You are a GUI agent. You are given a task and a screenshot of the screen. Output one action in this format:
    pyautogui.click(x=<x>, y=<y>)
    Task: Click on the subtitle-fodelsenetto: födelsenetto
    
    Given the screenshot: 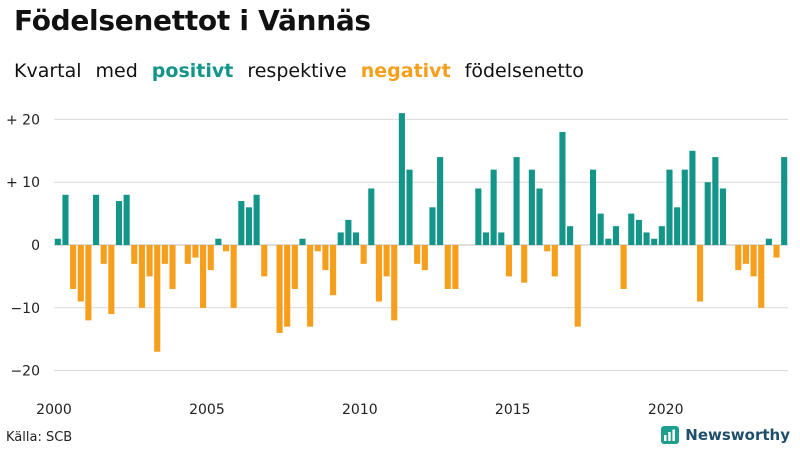 What is the action you would take?
    pyautogui.click(x=524, y=71)
    